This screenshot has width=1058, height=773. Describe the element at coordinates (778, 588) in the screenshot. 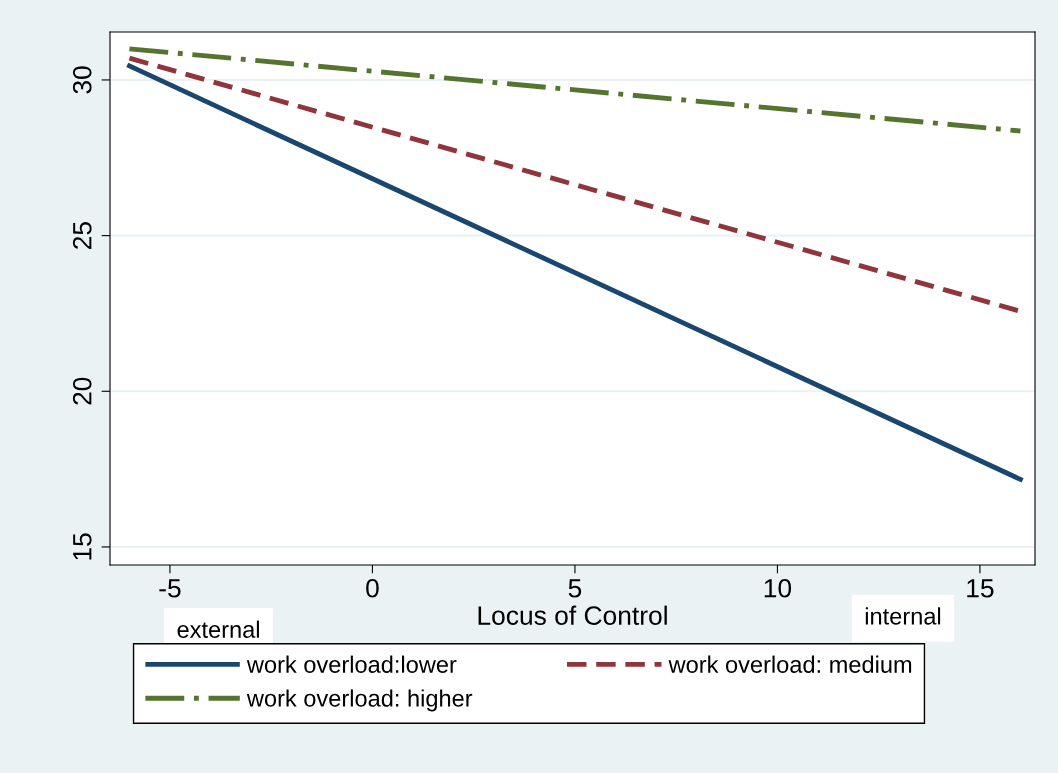

I see `x-tick-label: 10` at that location.